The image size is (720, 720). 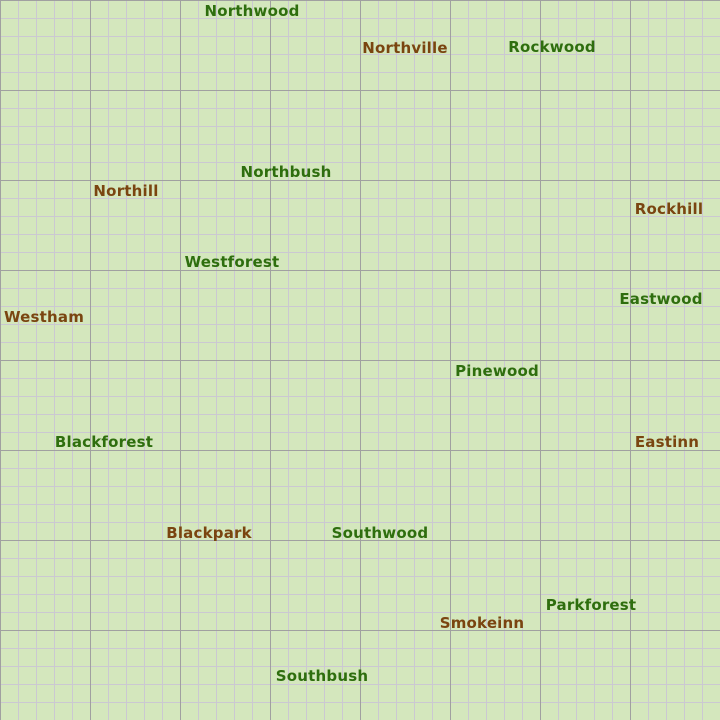 I want to click on place-label-northill: Northill, so click(x=126, y=191).